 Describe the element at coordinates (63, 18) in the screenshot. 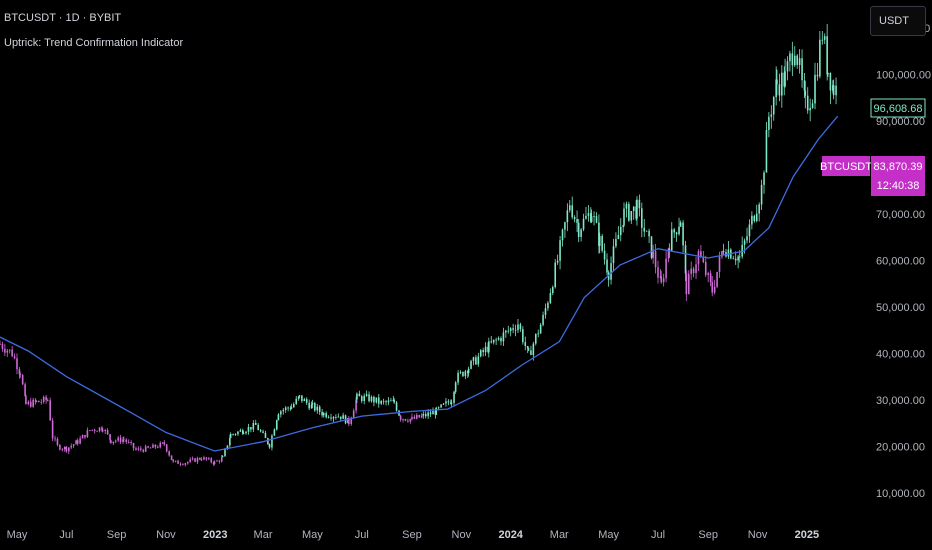

I see `chart-symbol-title: BTCUSDT · 1D · BYBIT` at that location.